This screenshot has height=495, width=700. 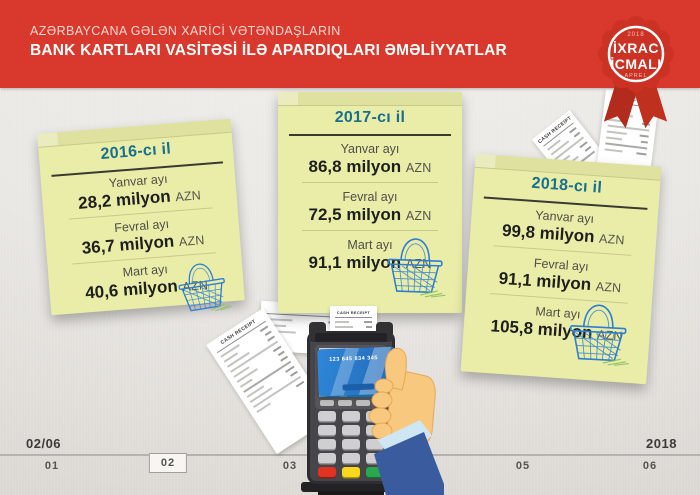 I want to click on header-subtitle: AZƏRBAYCANA GƏLƏN XARİCİ VƏTƏNDAŞLARIN, so click(x=185, y=31).